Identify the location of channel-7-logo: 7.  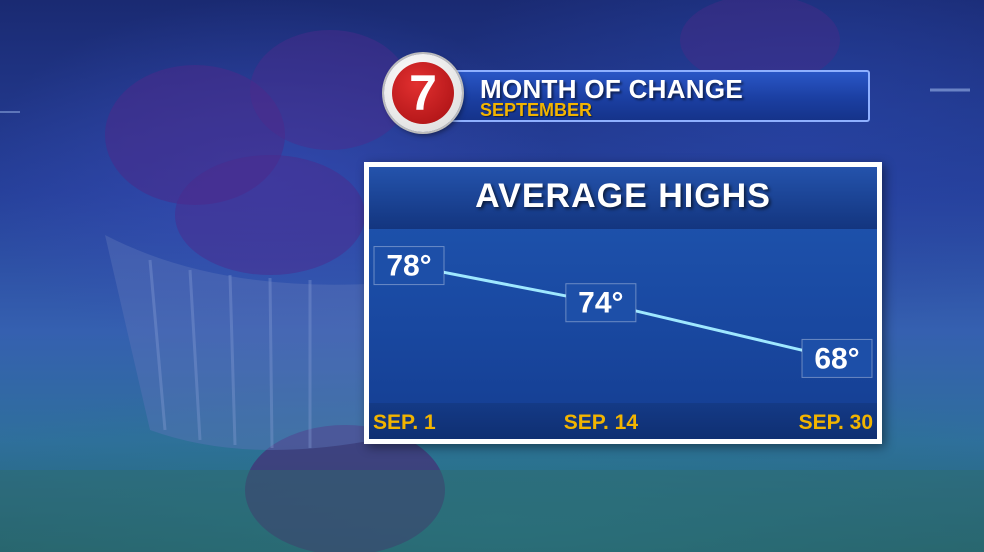
(423, 93).